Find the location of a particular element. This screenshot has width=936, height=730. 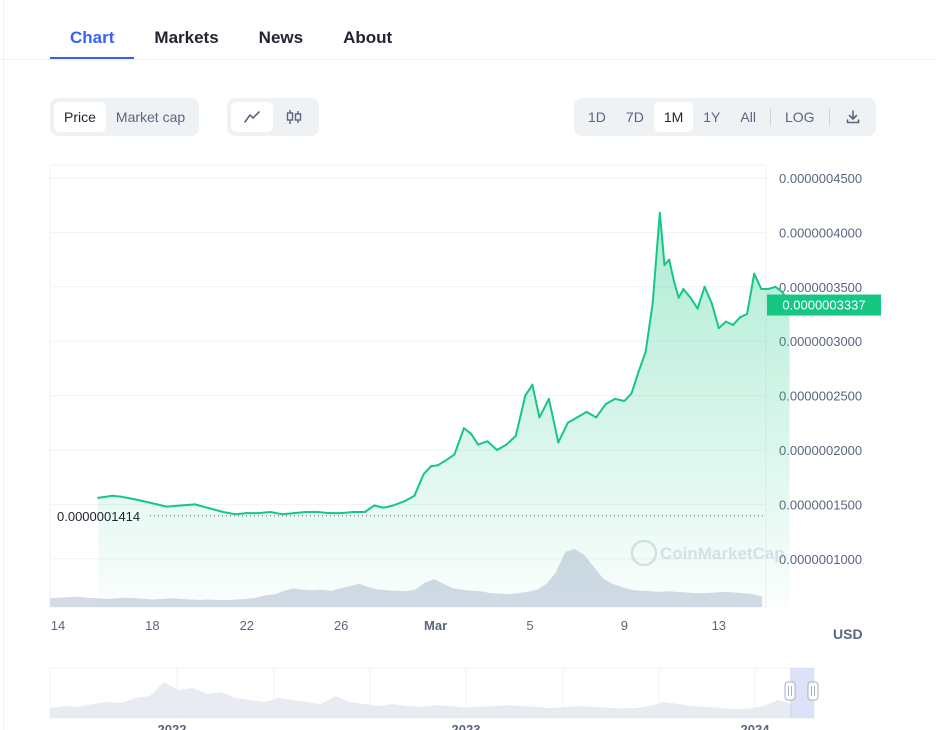

tab-news: News is located at coordinates (281, 37).